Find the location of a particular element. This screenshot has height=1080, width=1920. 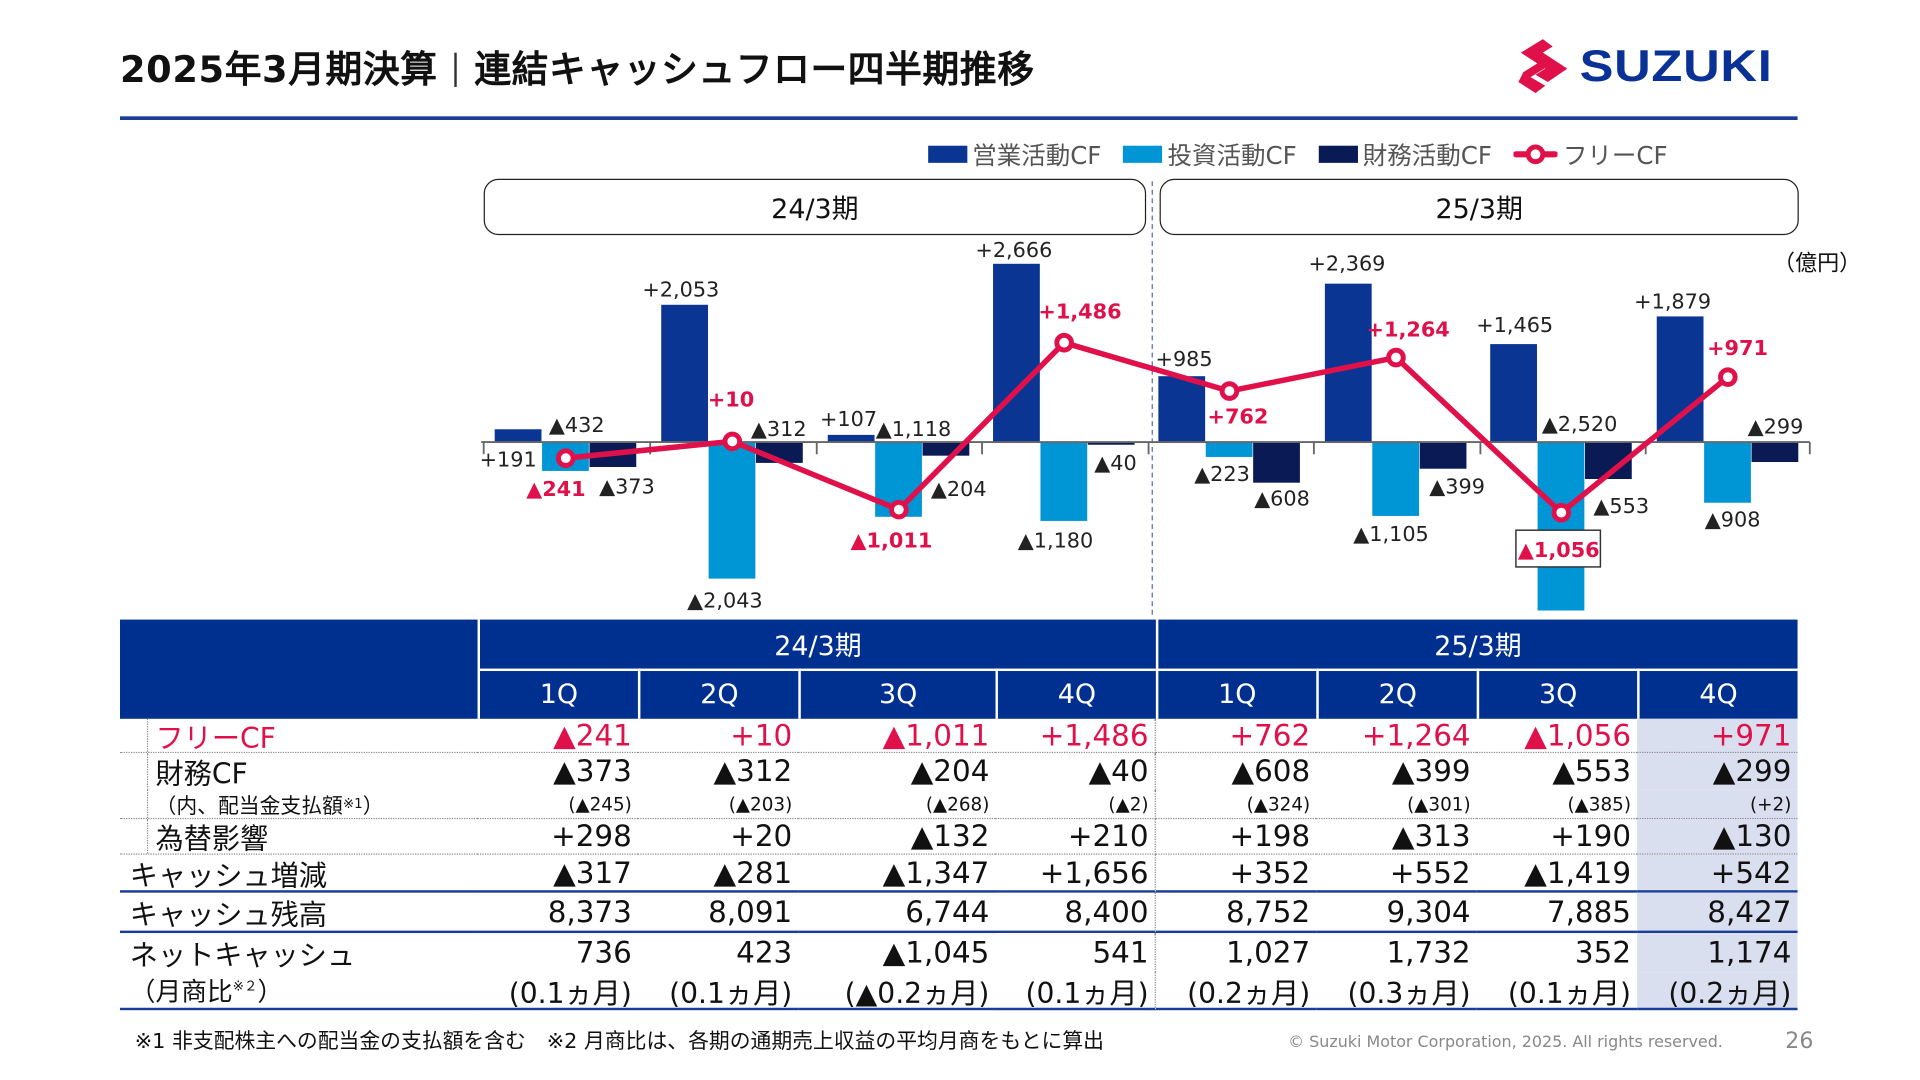

period-box-24: 24/3期 is located at coordinates (815, 207).